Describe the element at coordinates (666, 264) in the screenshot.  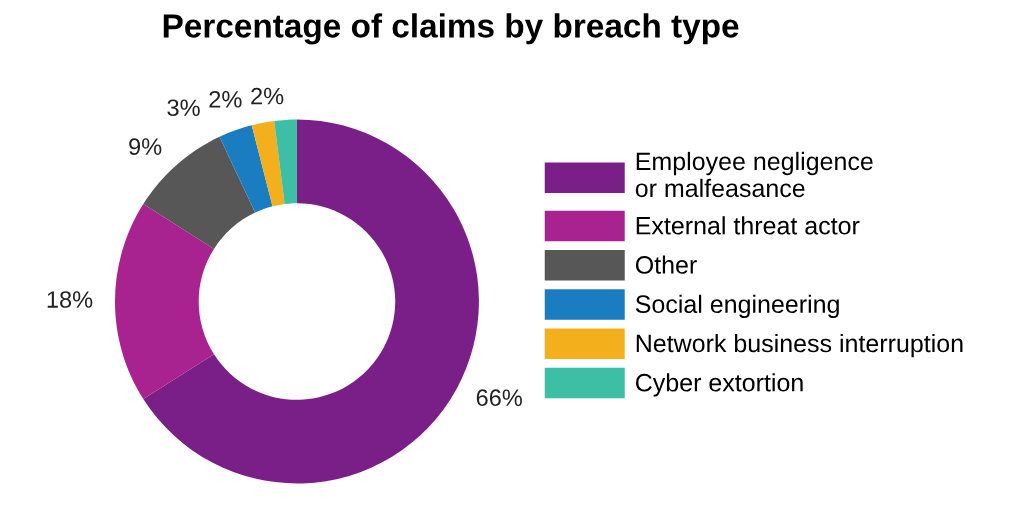
I see `legend-label: Other` at that location.